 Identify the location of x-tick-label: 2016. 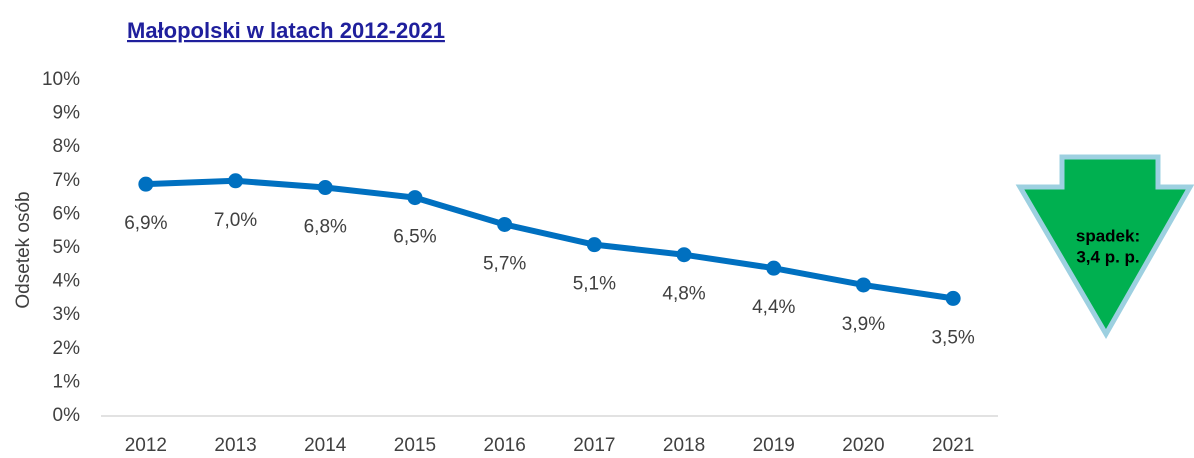
(505, 445).